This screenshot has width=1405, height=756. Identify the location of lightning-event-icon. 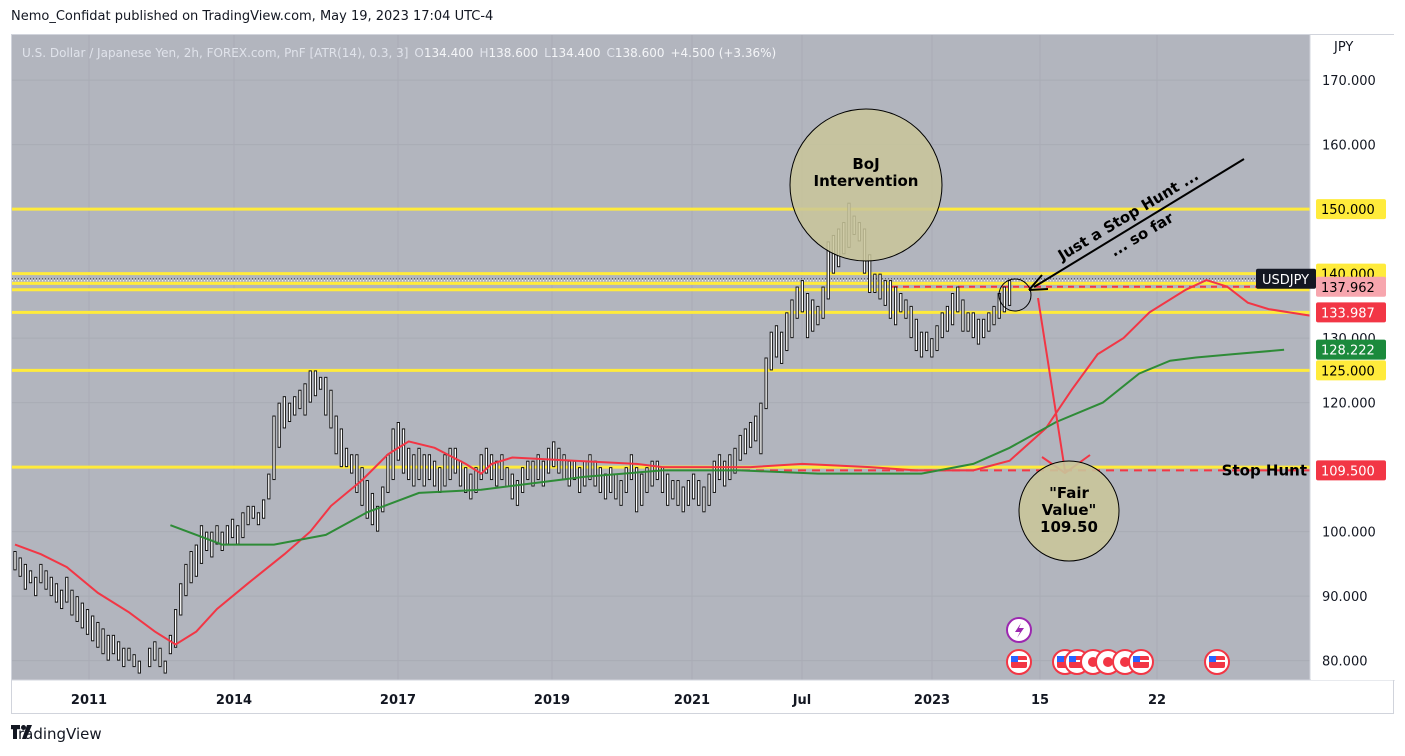
(1019, 630).